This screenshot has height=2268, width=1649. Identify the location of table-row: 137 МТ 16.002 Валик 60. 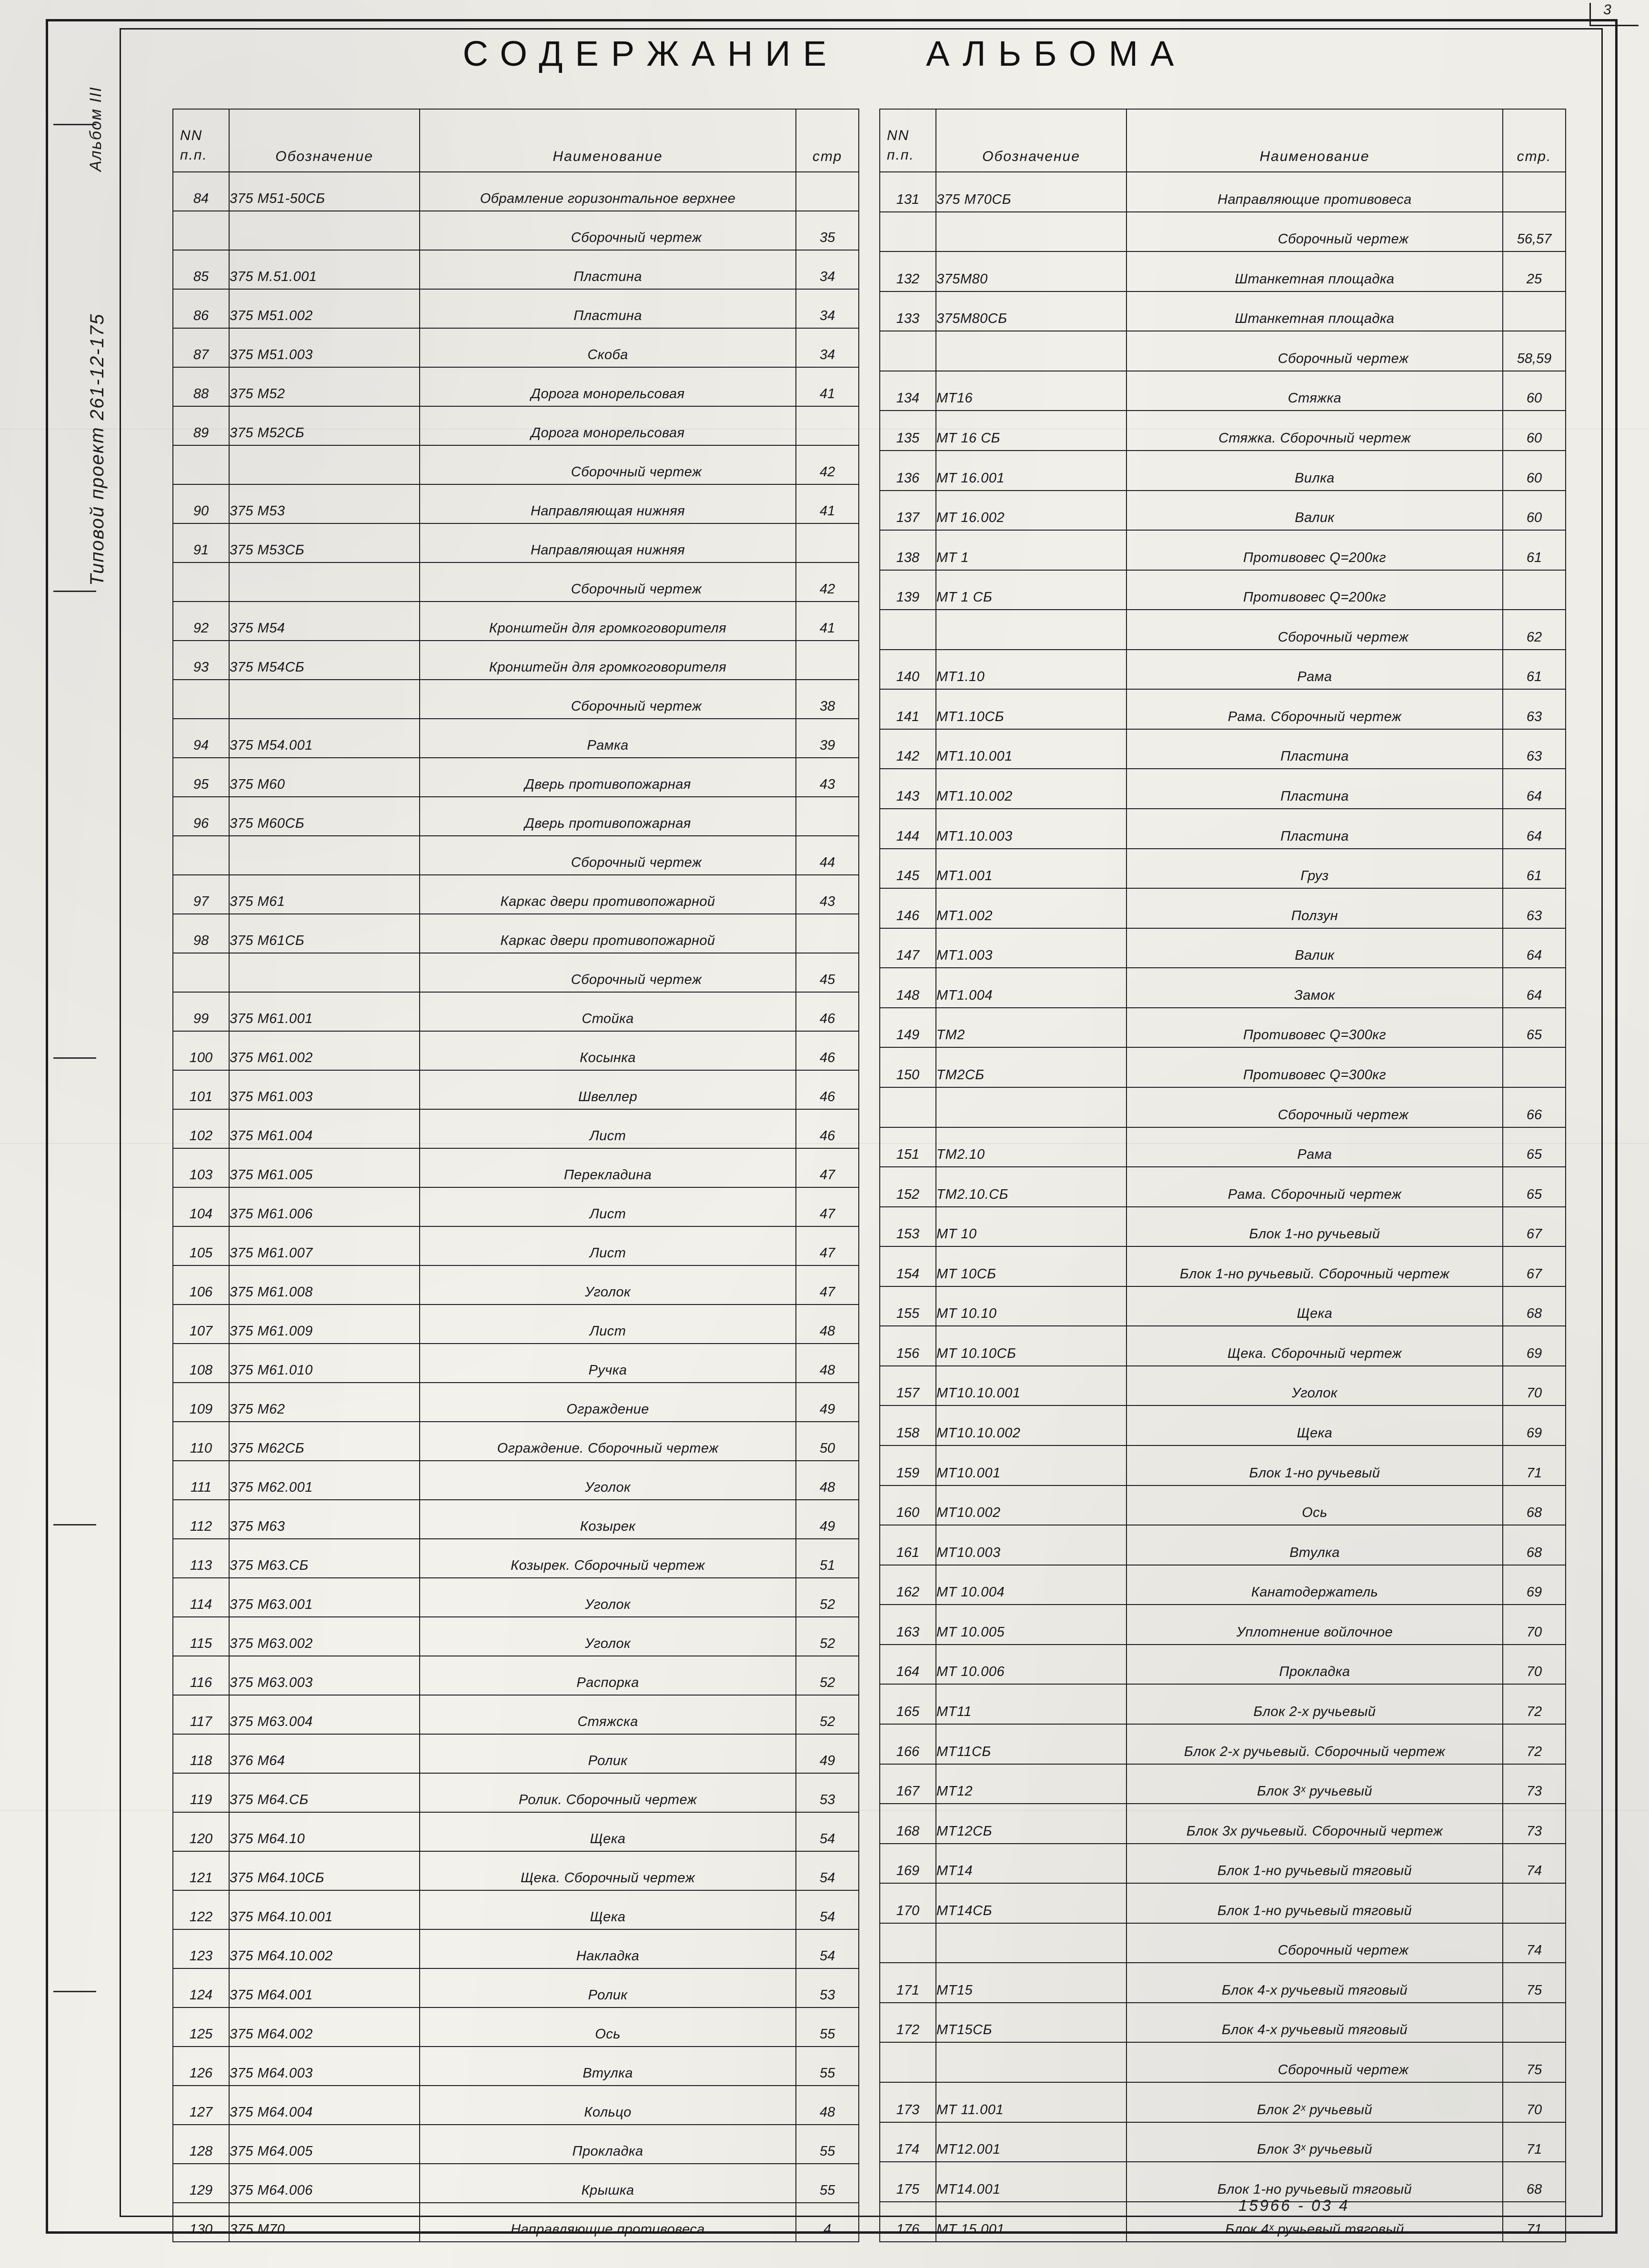
(1223, 510).